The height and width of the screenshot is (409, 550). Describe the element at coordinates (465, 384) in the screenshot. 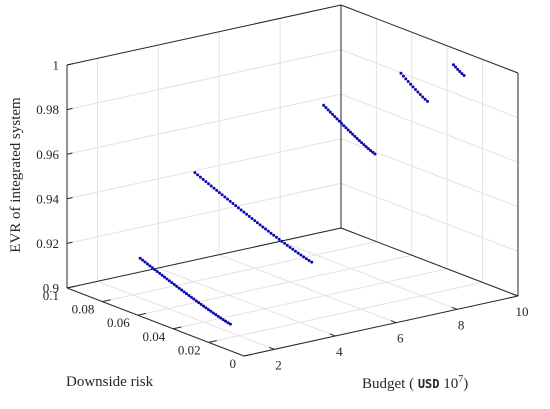

I see `x-axis-title-suffix: )` at that location.